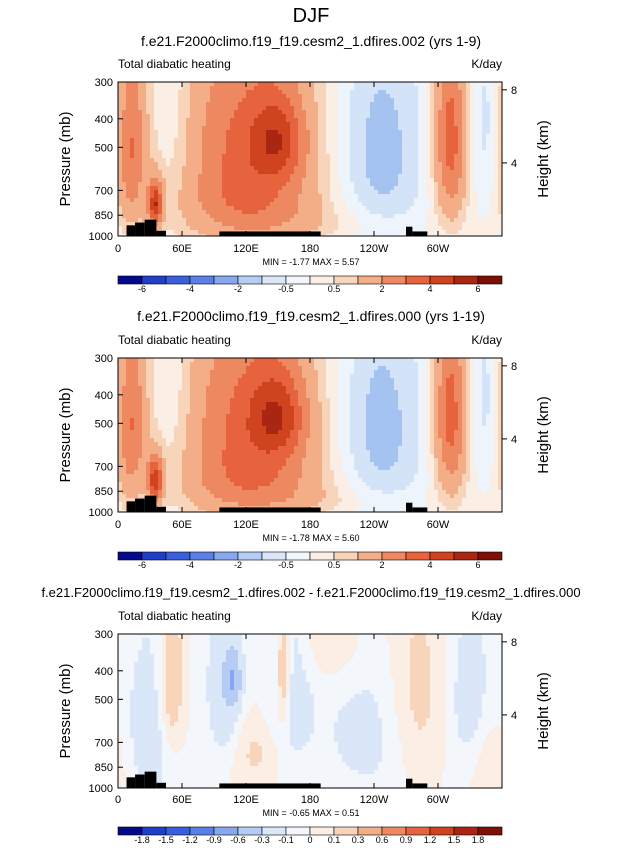  Describe the element at coordinates (101, 237) in the screenshot. I see `y-tick-label: 1000` at that location.